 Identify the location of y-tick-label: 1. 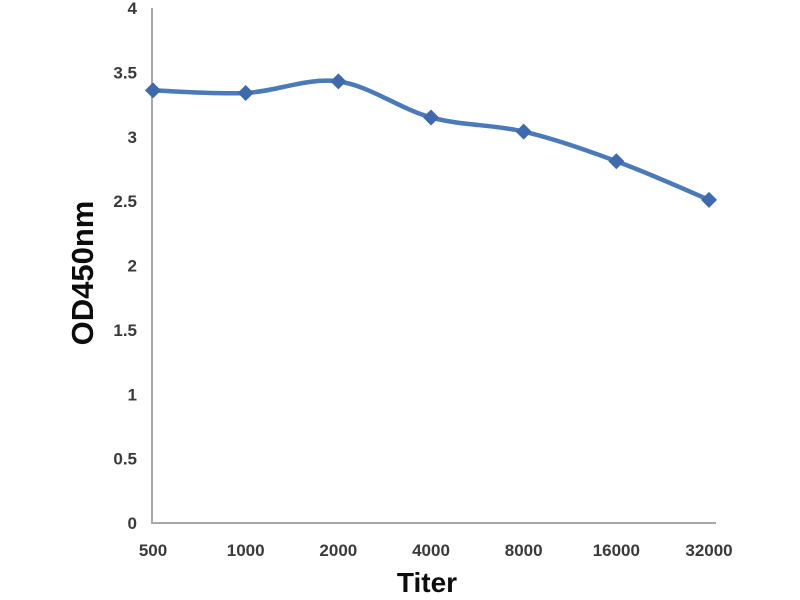
(132, 394).